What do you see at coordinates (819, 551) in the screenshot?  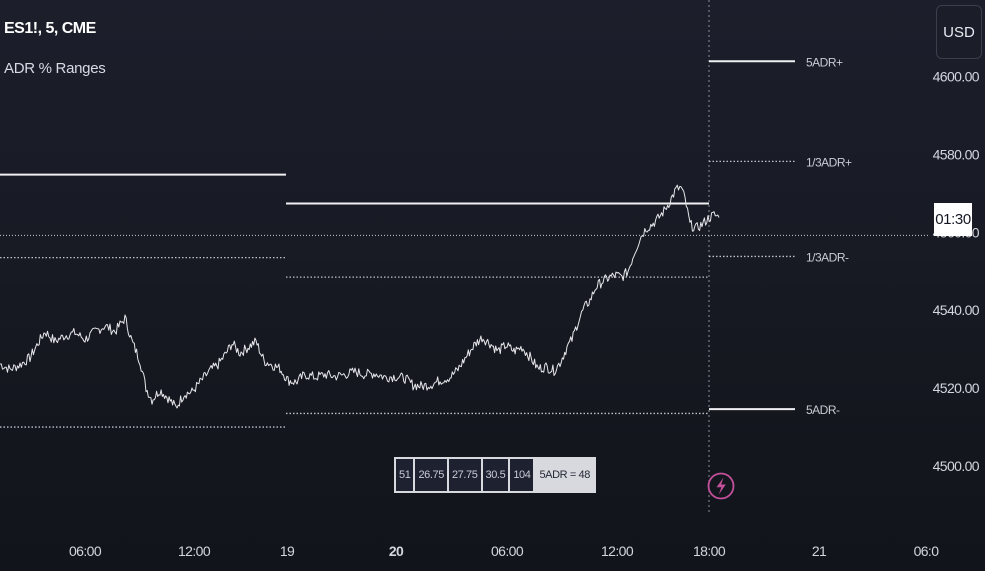 I see `x-tick-label-7: 21` at bounding box center [819, 551].